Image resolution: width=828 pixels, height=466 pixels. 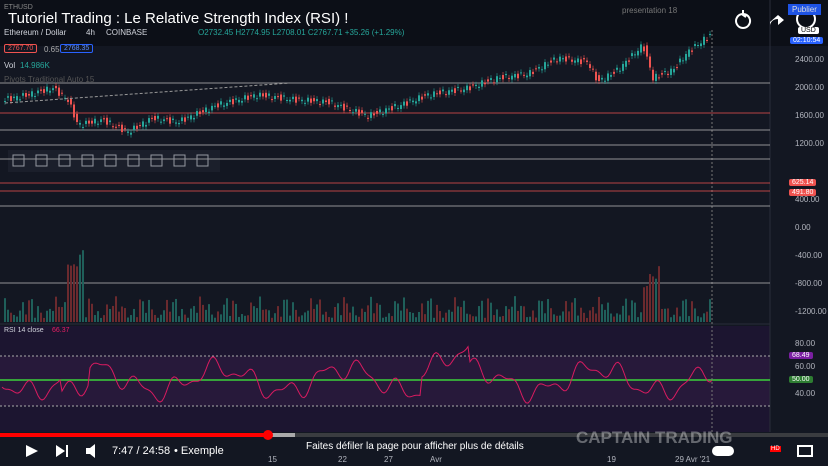 What do you see at coordinates (805, 451) in the screenshot?
I see `fullscreen-button` at bounding box center [805, 451].